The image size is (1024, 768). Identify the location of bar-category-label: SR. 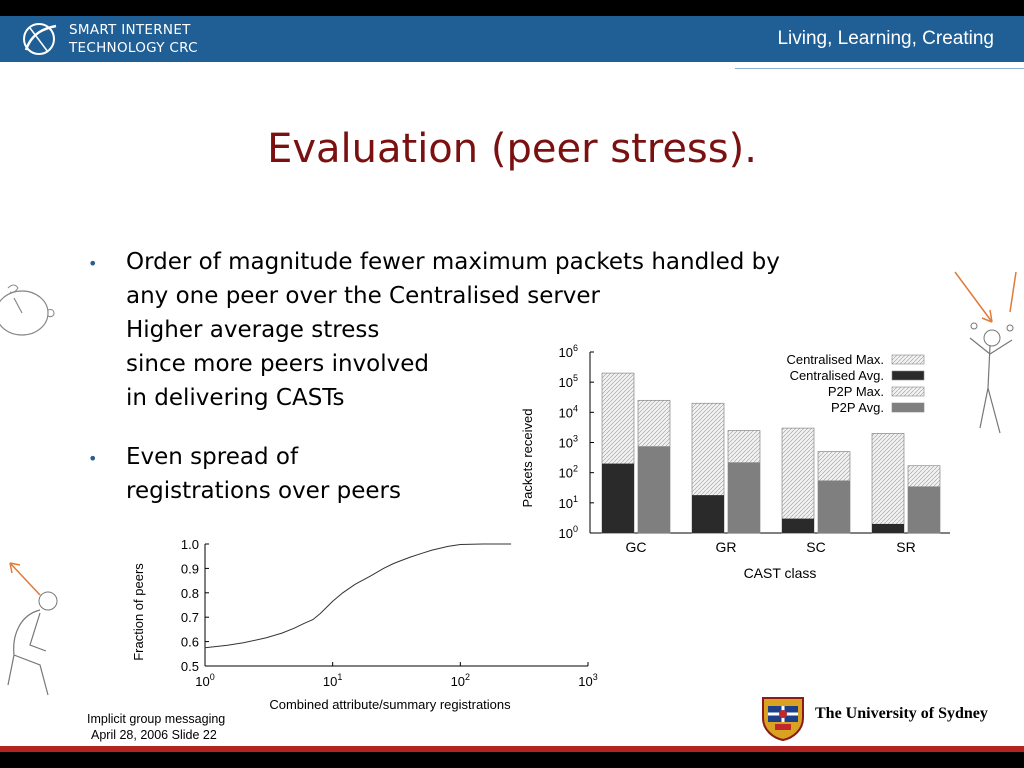
(905, 547).